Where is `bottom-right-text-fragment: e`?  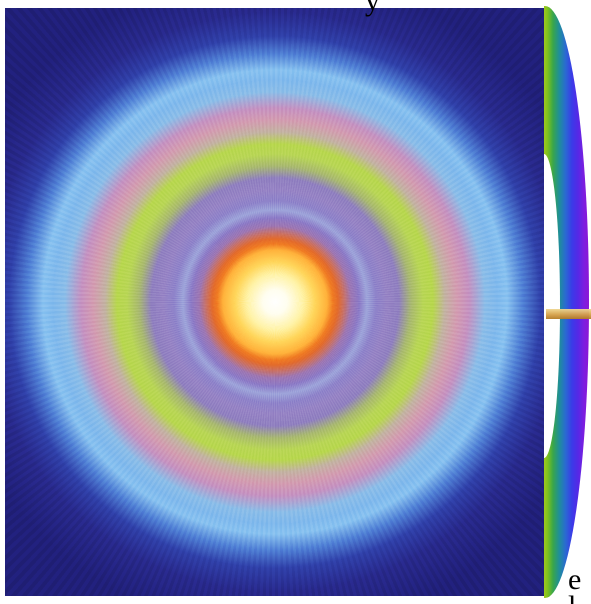 bottom-right-text-fragment: e is located at coordinates (575, 579).